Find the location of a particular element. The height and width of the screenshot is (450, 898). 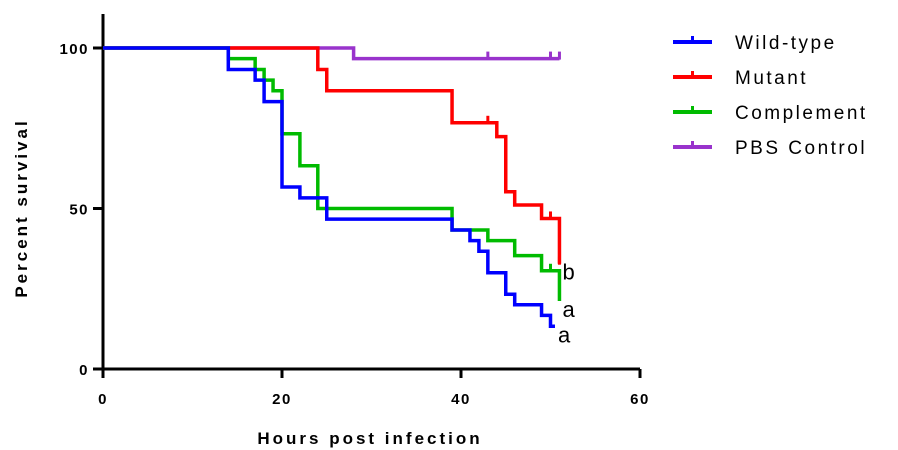

y-tick-label: 100 is located at coordinates (74, 49).